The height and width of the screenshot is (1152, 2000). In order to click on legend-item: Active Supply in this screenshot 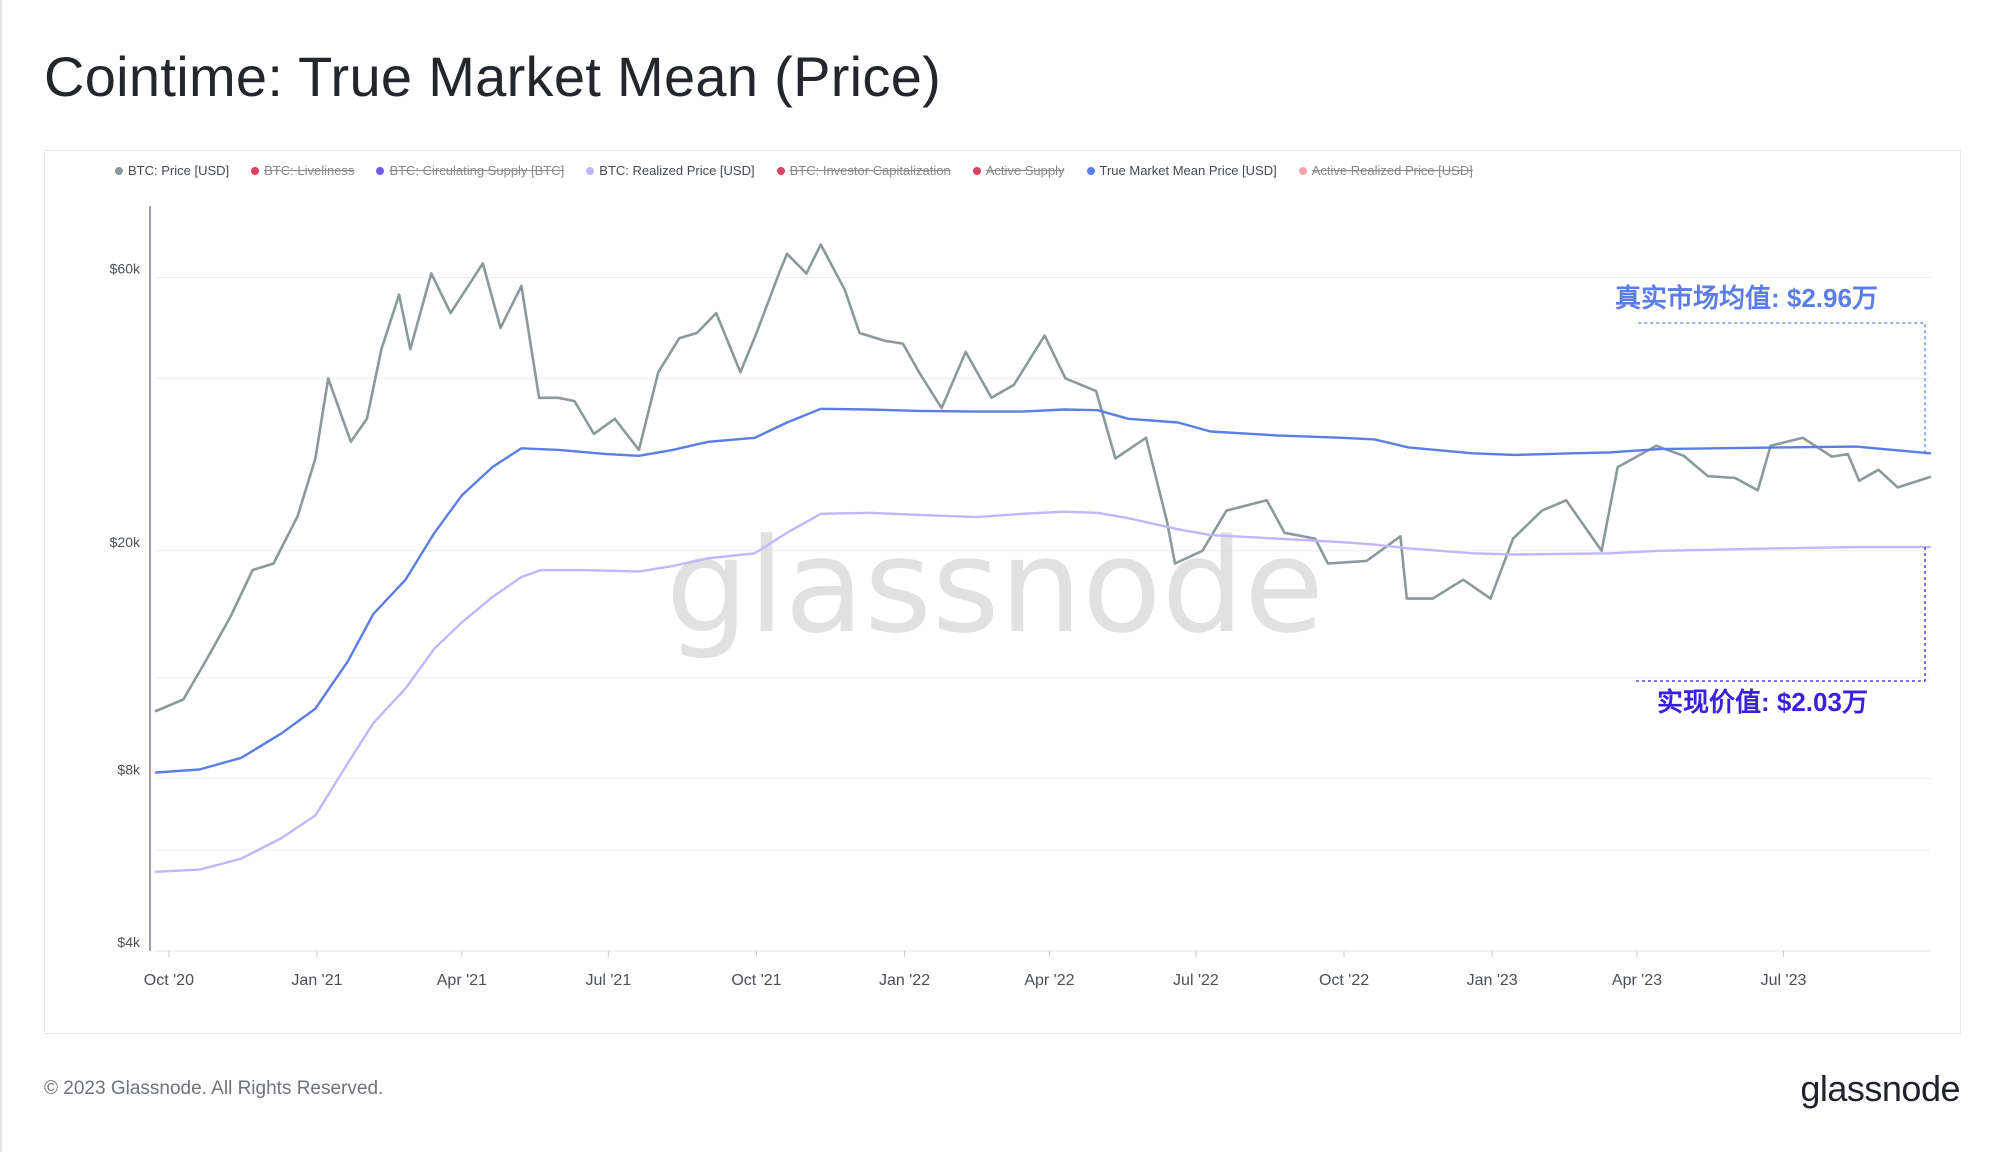, I will do `click(1018, 170)`.